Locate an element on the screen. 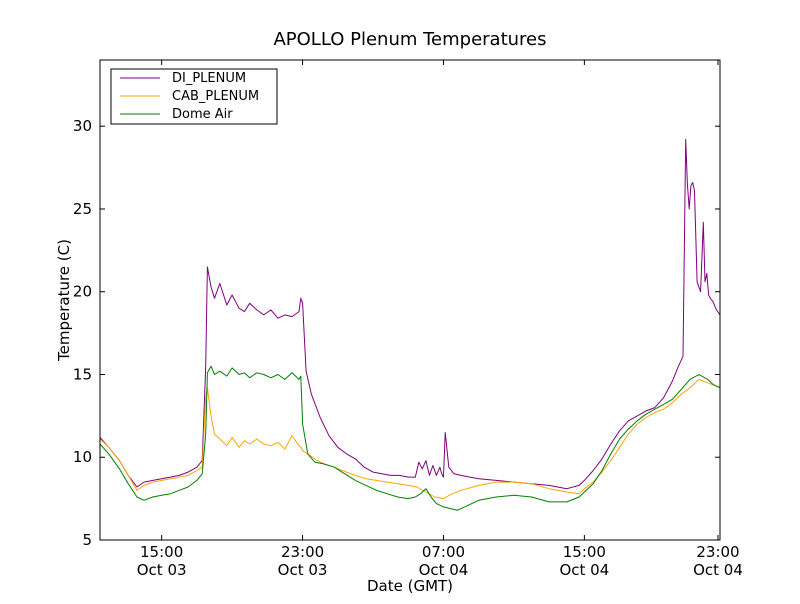 The image size is (800, 604). y-tick-label: 20 is located at coordinates (82, 292).